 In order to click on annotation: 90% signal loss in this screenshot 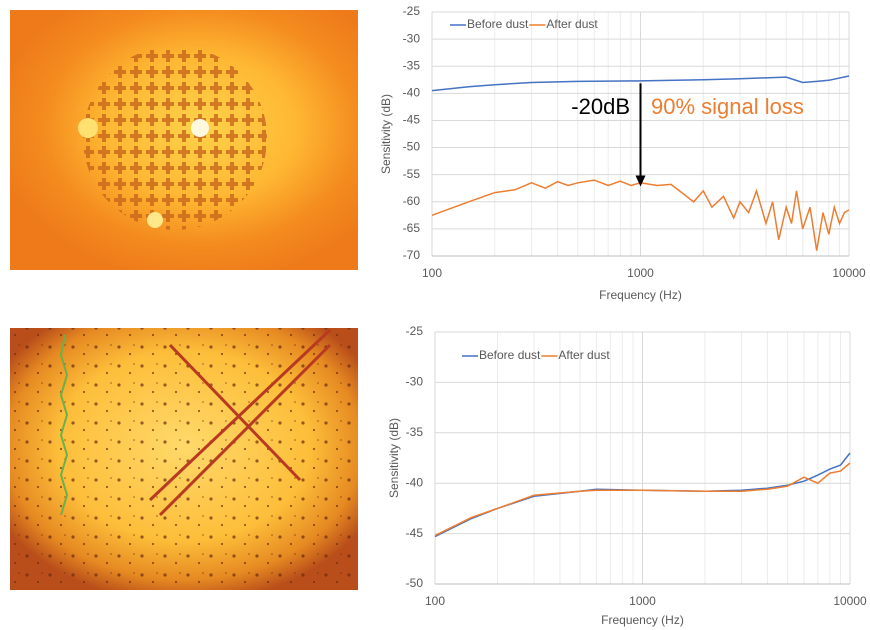, I will do `click(727, 106)`.